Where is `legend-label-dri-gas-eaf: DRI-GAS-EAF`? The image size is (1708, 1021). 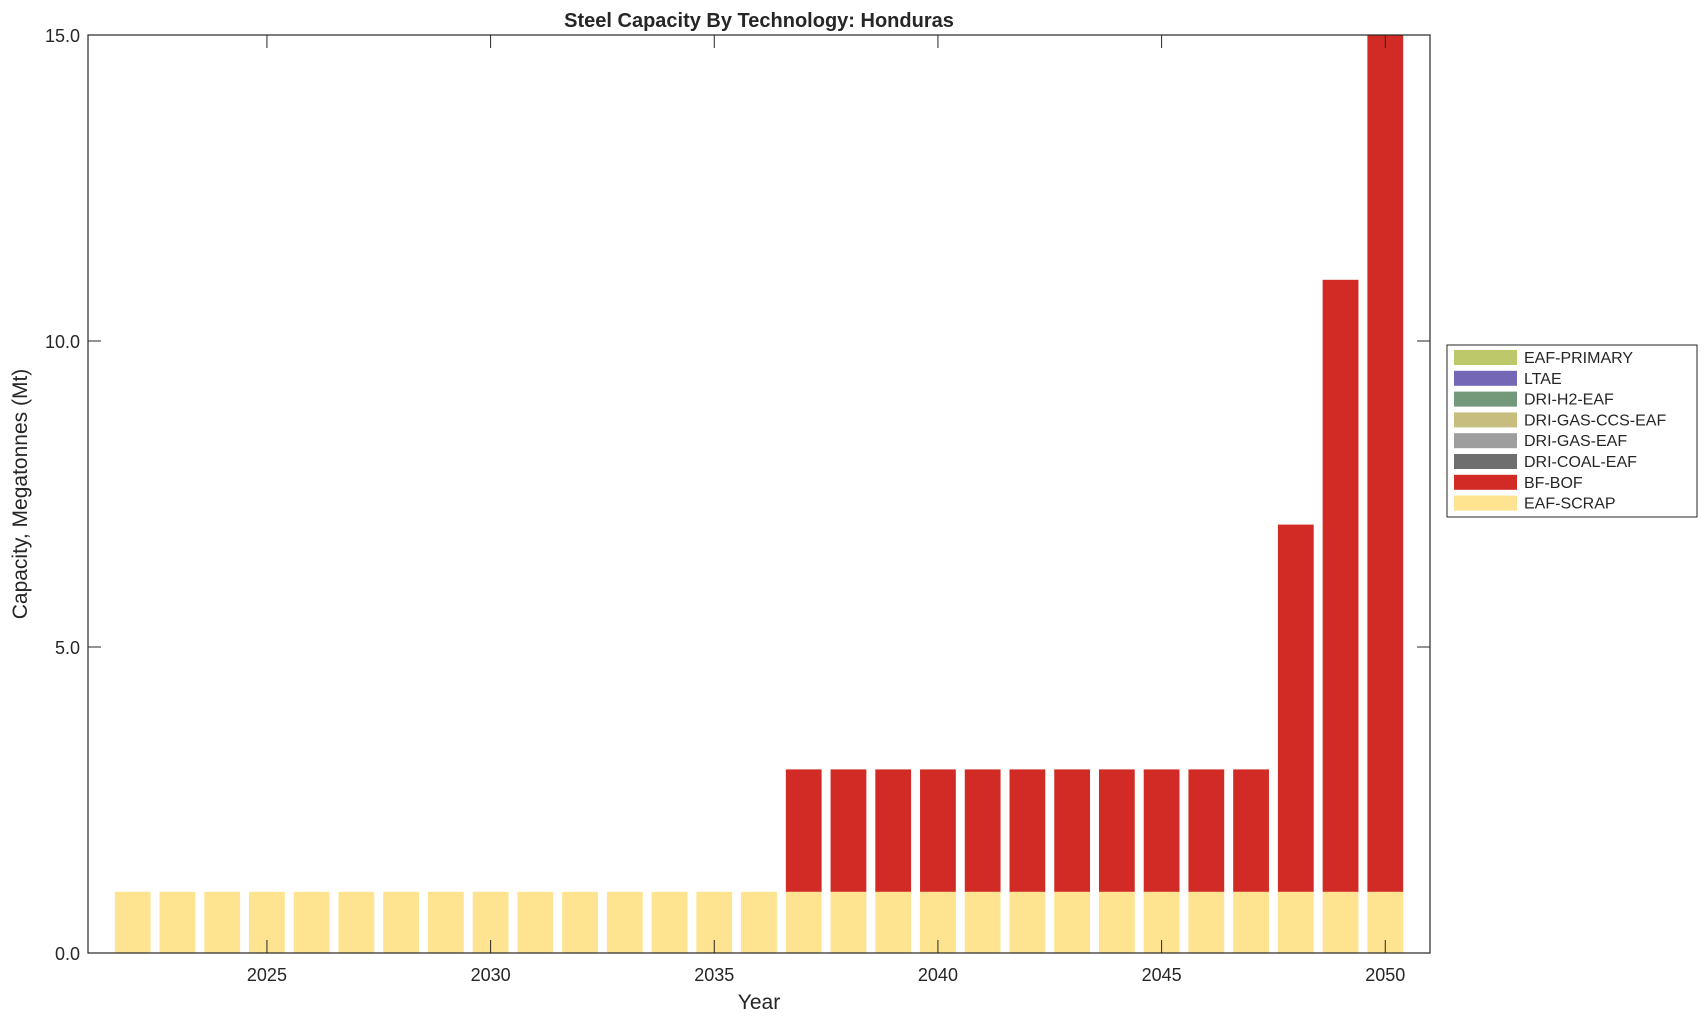
legend-label-dri-gas-eaf: DRI-GAS-EAF is located at coordinates (1575, 441).